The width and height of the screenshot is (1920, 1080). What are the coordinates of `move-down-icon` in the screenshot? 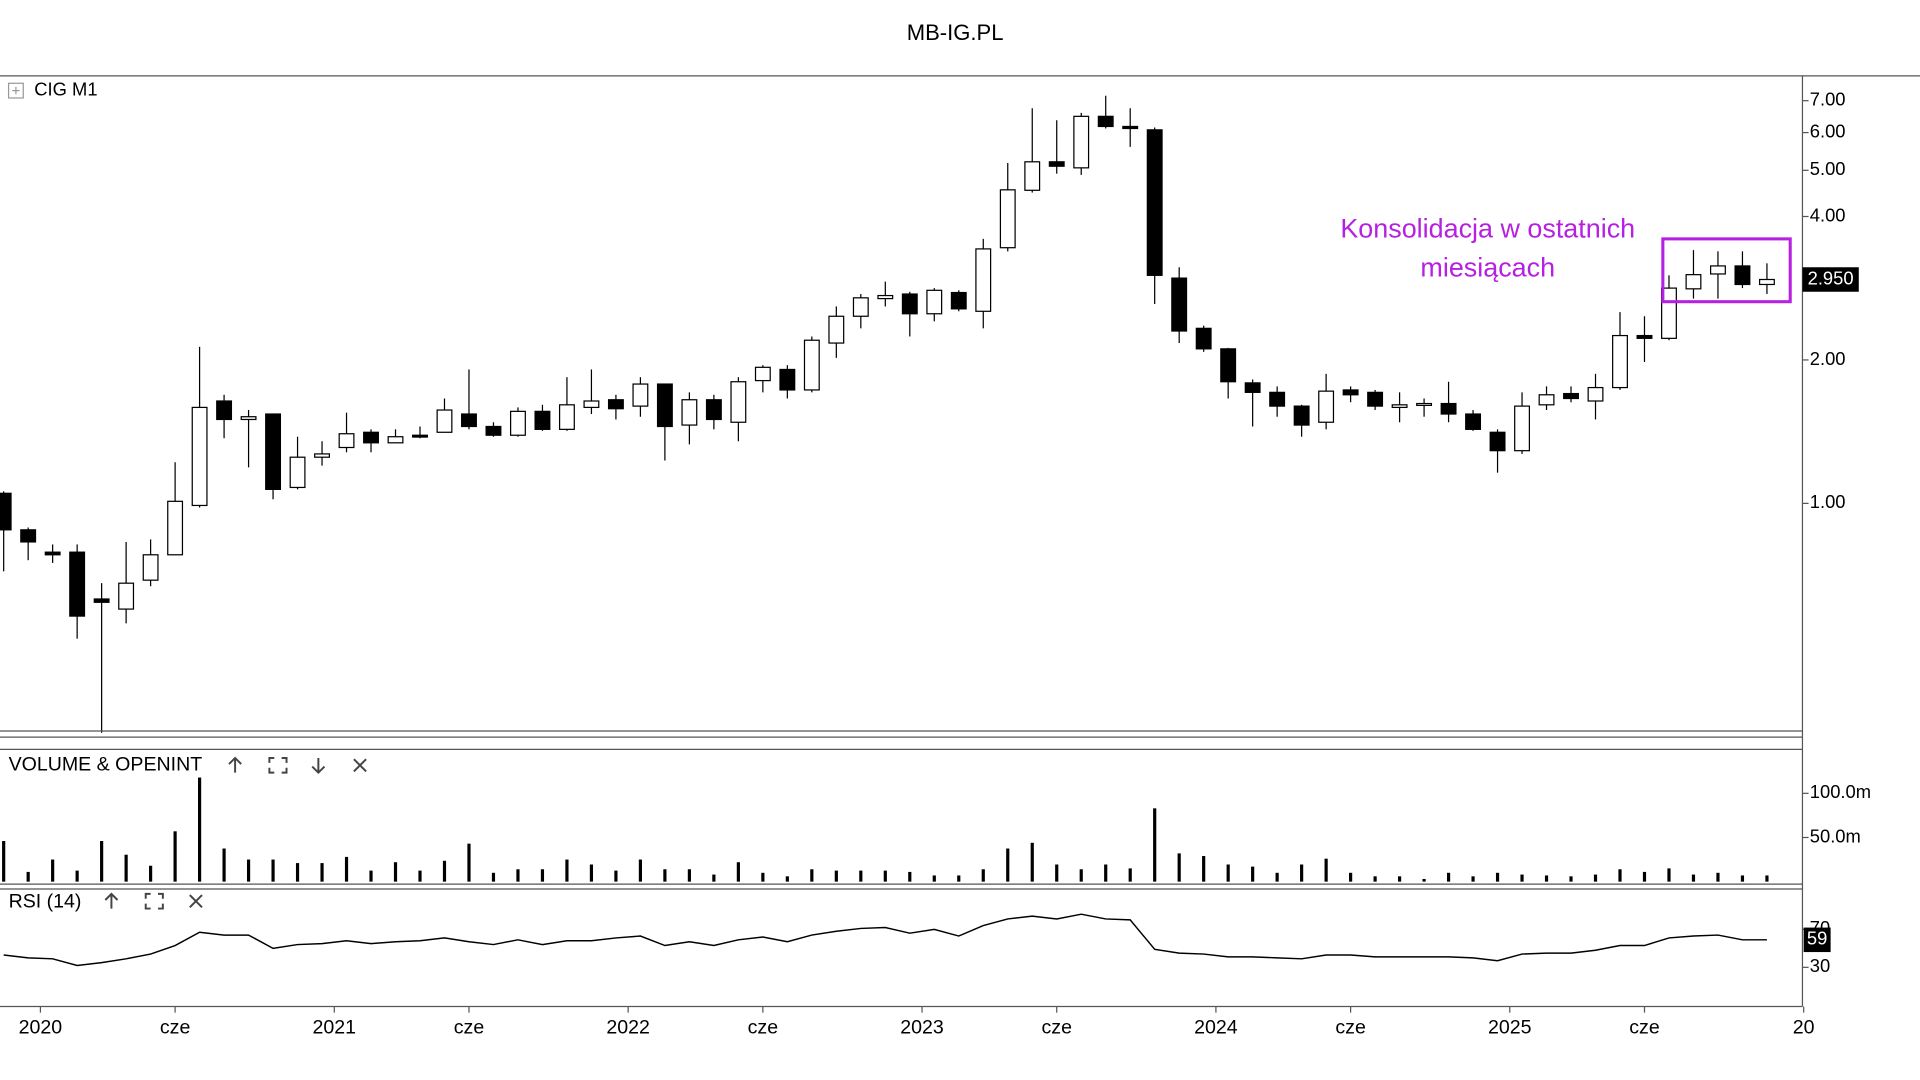 It's located at (318, 766).